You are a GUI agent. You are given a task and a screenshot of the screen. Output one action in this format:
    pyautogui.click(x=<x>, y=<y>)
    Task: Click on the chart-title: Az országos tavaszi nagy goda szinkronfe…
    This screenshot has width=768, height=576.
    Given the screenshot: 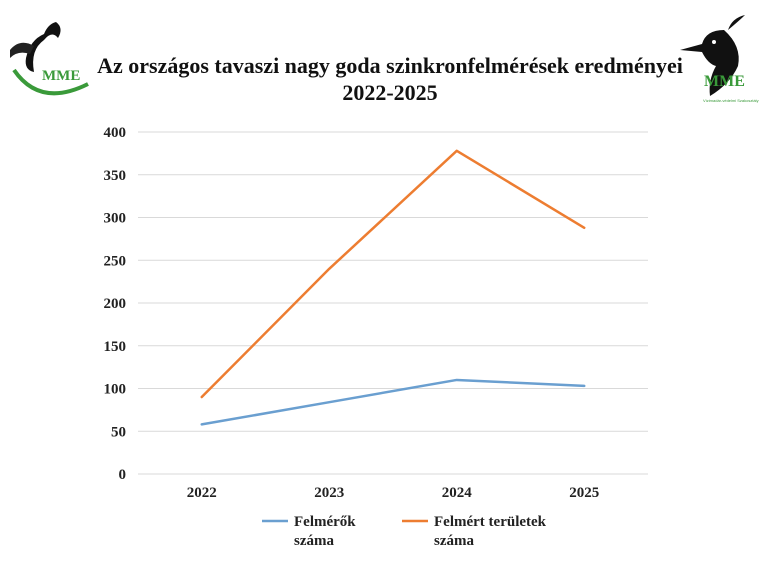 What is the action you would take?
    pyautogui.click(x=390, y=79)
    